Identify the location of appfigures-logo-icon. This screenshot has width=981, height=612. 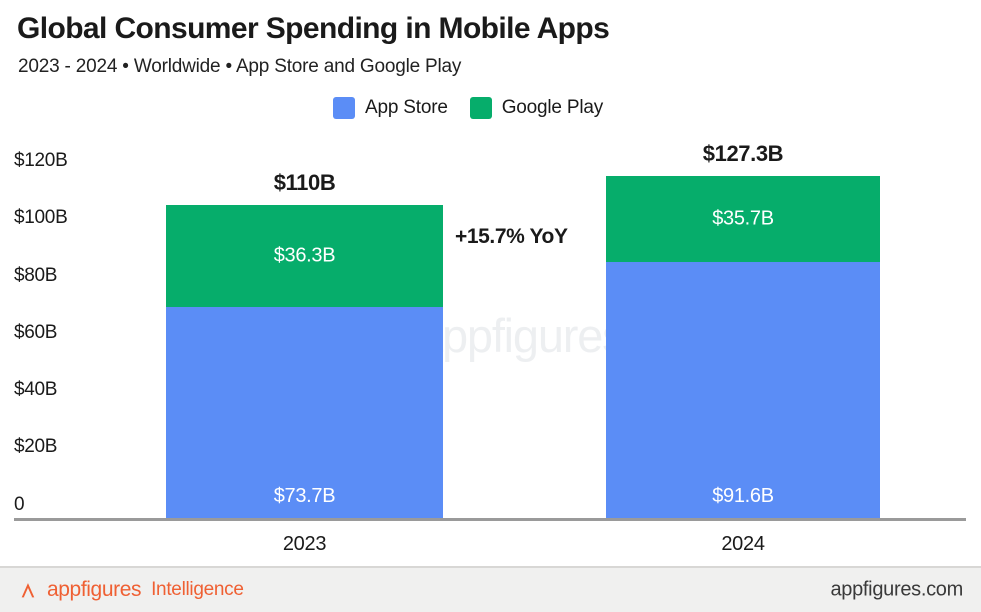
(28, 589).